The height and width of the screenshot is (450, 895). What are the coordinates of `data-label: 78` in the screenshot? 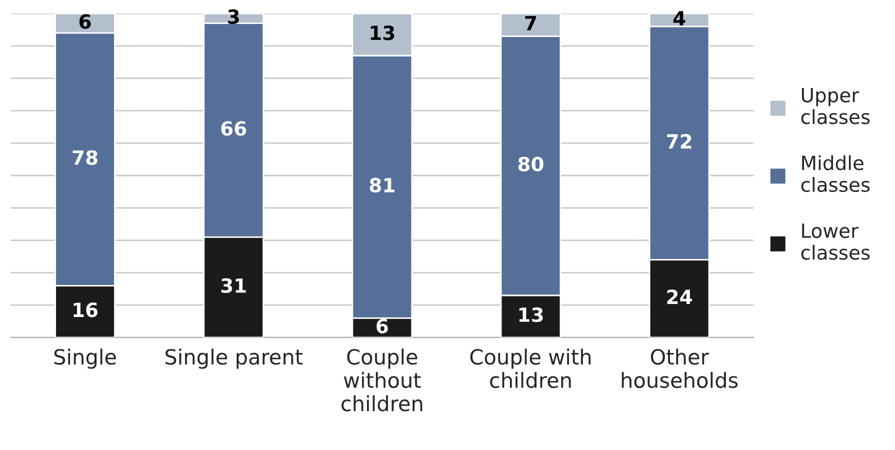 It's located at (85, 157).